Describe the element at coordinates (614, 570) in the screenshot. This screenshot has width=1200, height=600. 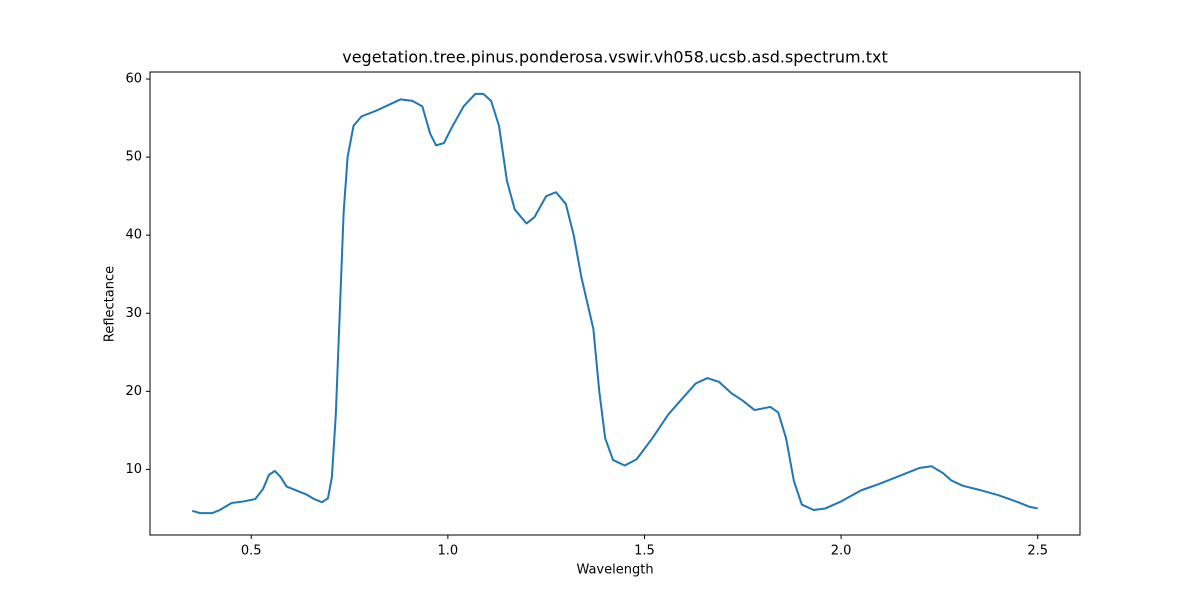
I see `x-axis-label: Wavelength` at that location.